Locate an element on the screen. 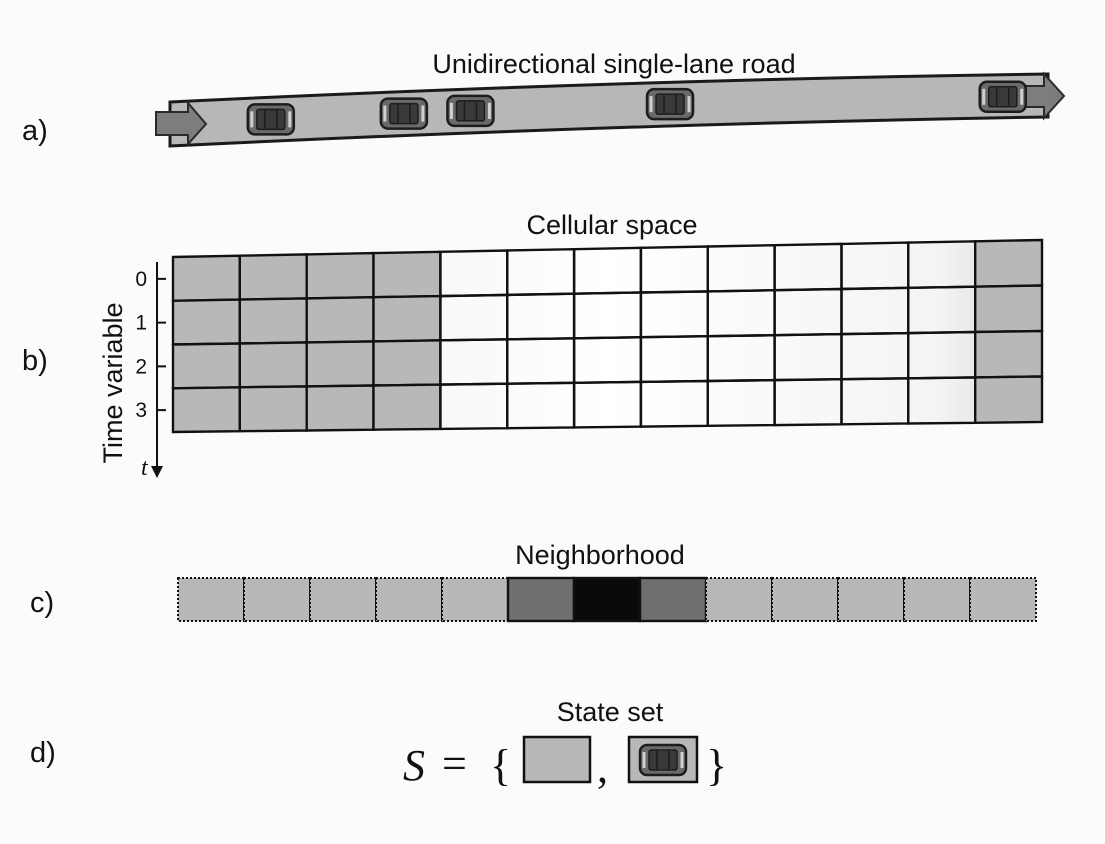  road-strip is located at coordinates (609, 110).